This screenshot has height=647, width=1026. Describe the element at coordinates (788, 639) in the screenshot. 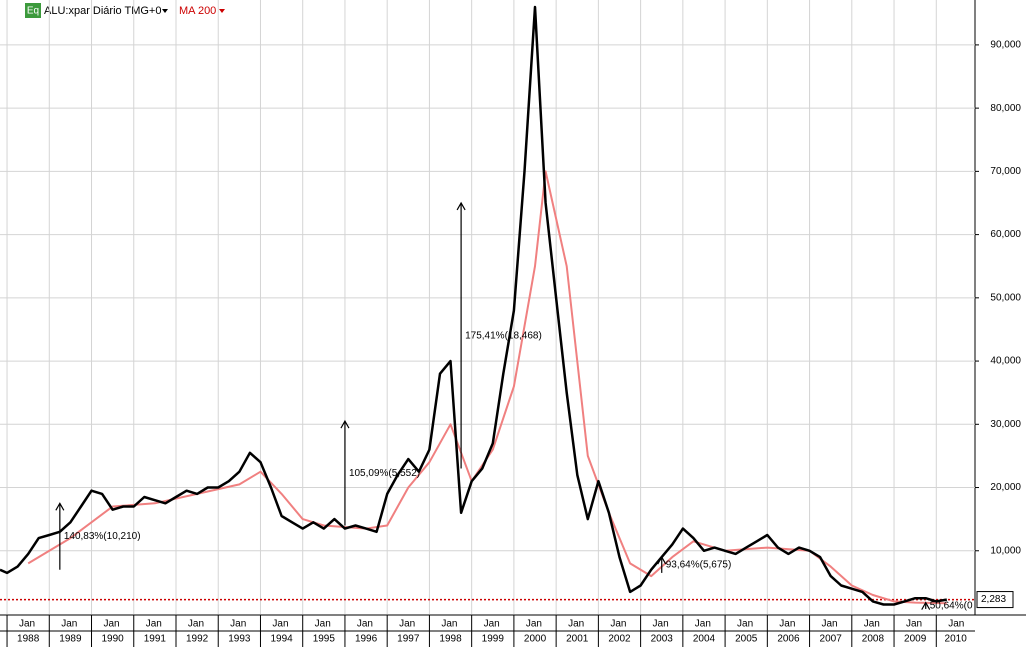

I see `x-tick-label: 2006` at that location.